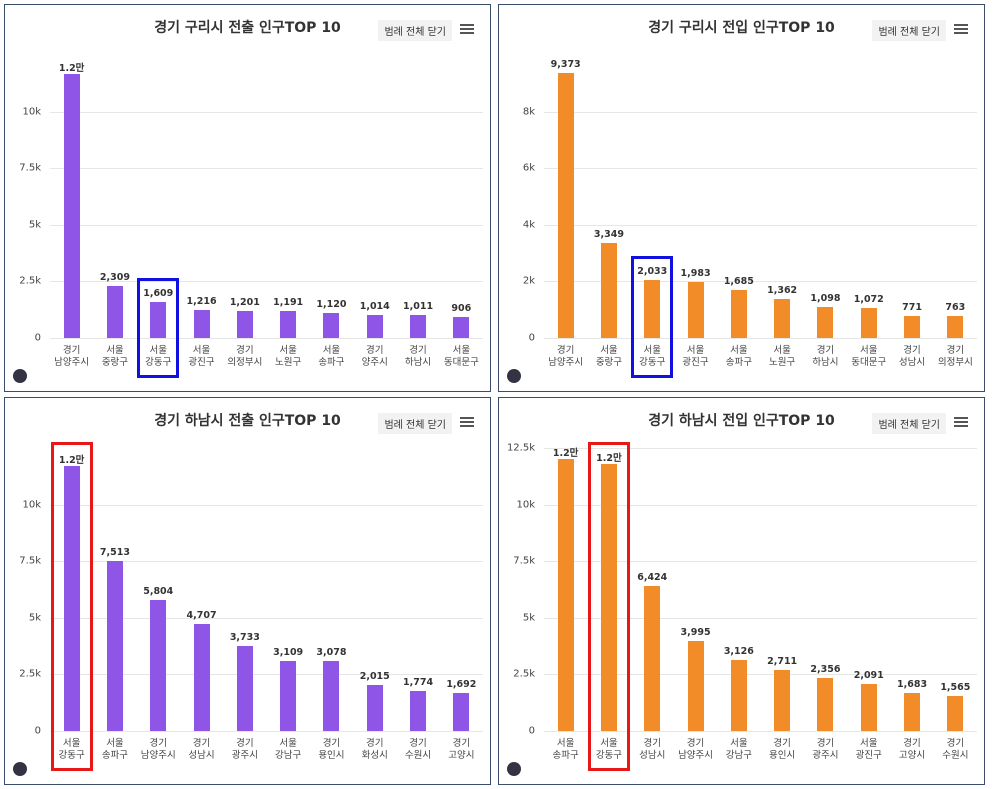 Image resolution: width=997 pixels, height=789 pixels. I want to click on value-label: 1,983, so click(695, 273).